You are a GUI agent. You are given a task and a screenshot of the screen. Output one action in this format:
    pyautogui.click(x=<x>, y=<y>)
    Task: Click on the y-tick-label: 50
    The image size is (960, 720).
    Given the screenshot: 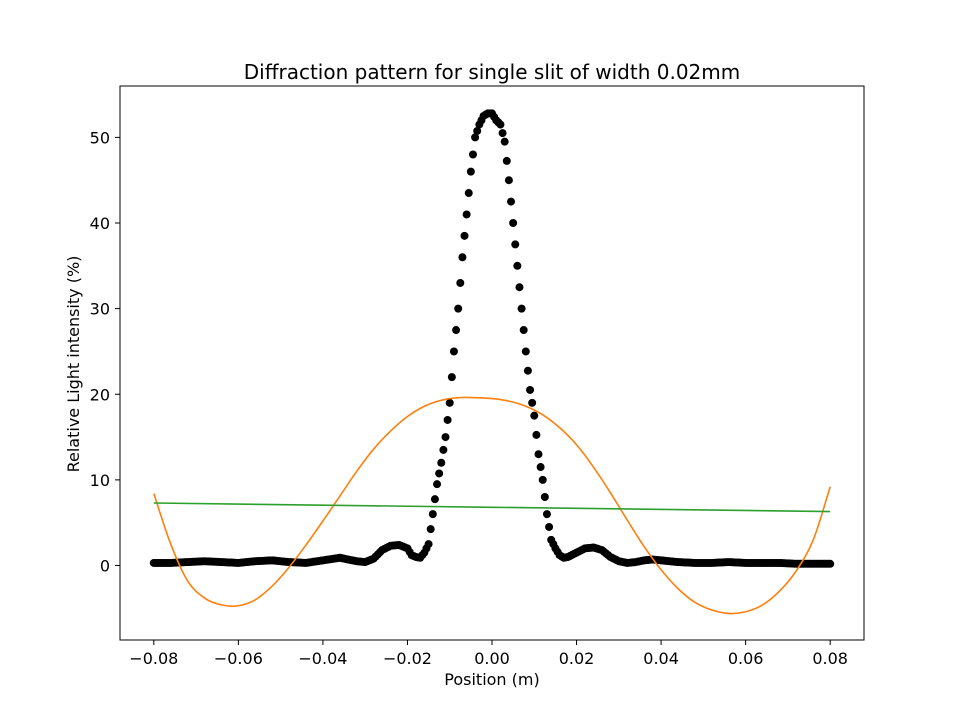 What is the action you would take?
    pyautogui.click(x=100, y=137)
    